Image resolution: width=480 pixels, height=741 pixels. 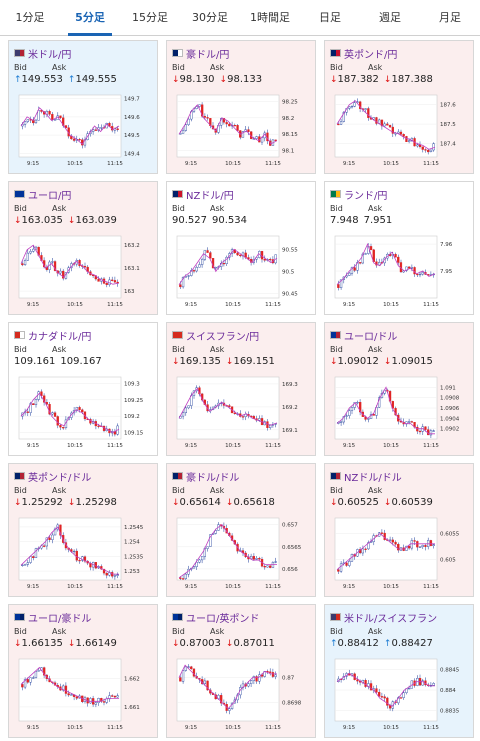 I want to click on currency-pair-link: ユーロ/ドル, so click(x=371, y=337).